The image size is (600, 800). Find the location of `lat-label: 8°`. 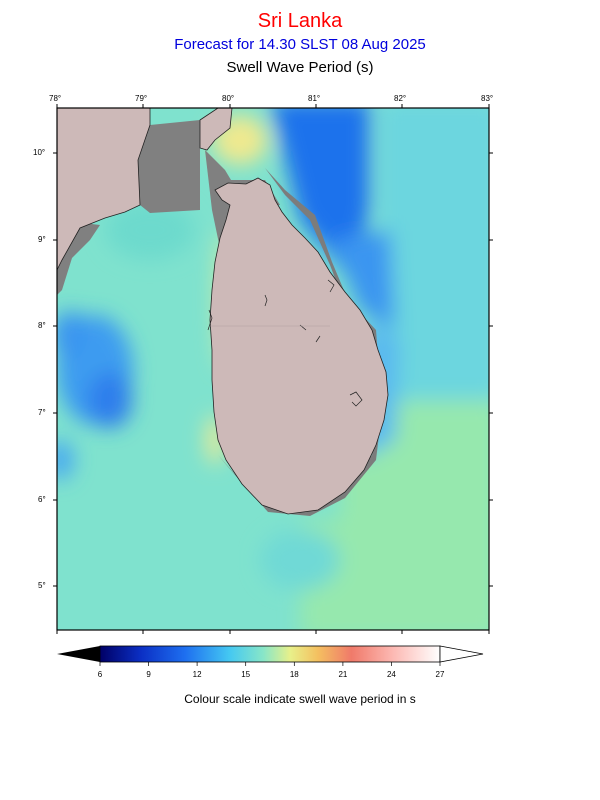

lat-label: 8° is located at coordinates (42, 325).